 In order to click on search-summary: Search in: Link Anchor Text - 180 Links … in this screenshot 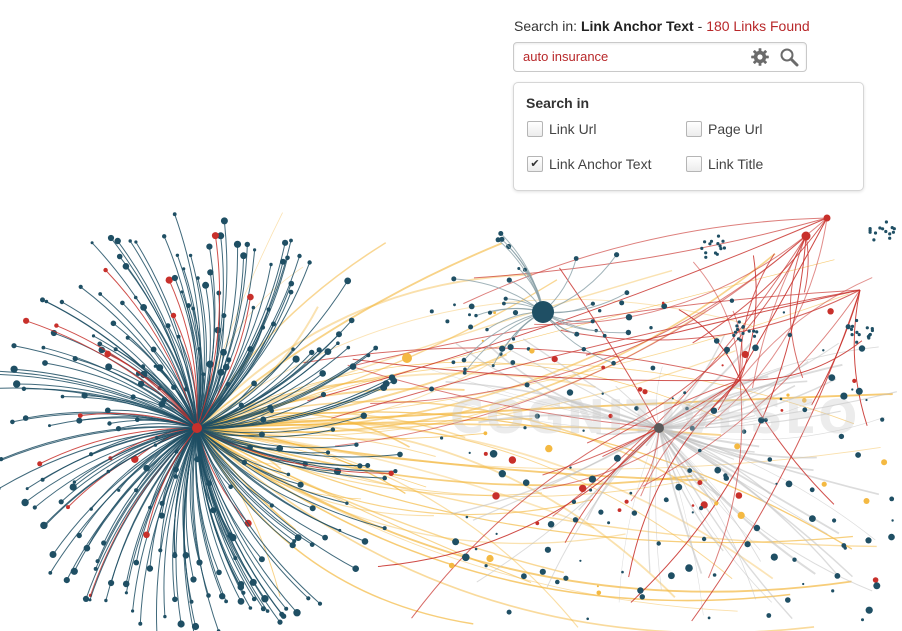, I will do `click(662, 26)`.